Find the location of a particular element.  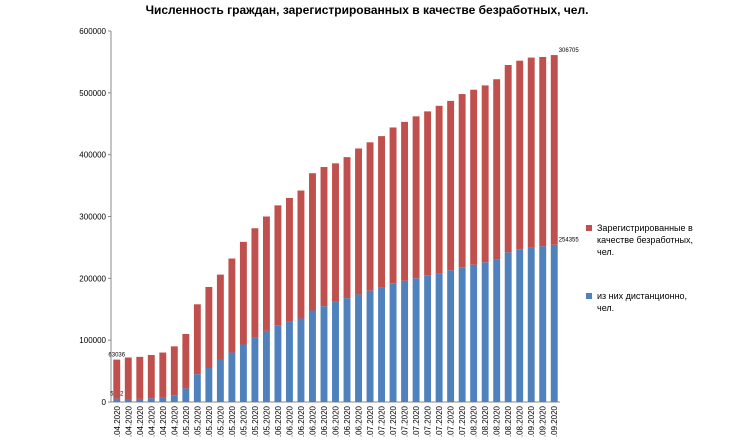

y-tick-label: 300000 is located at coordinates (92, 217).